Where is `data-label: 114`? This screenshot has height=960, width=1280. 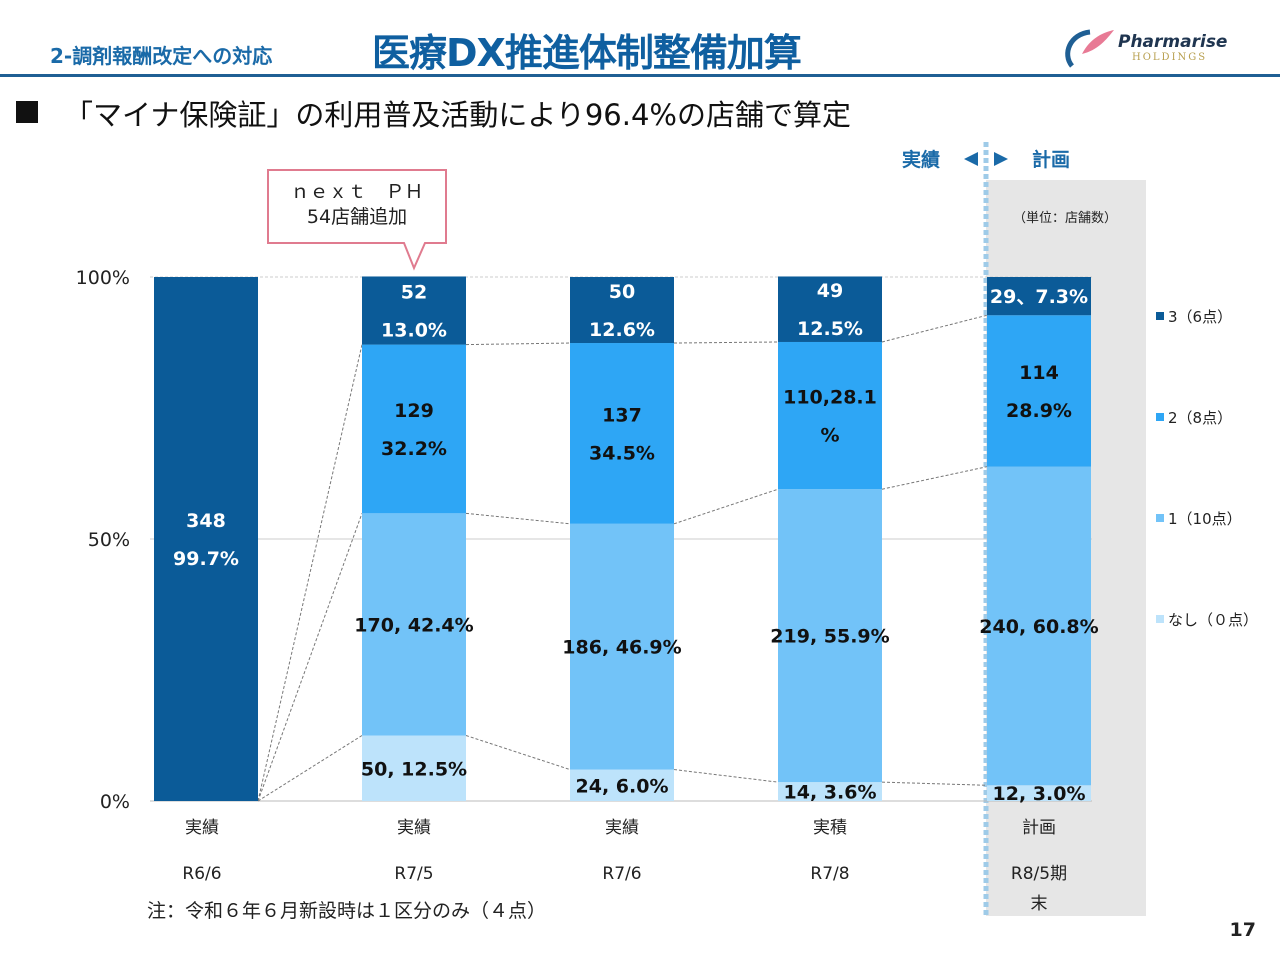
data-label: 114 is located at coordinates (1039, 373).